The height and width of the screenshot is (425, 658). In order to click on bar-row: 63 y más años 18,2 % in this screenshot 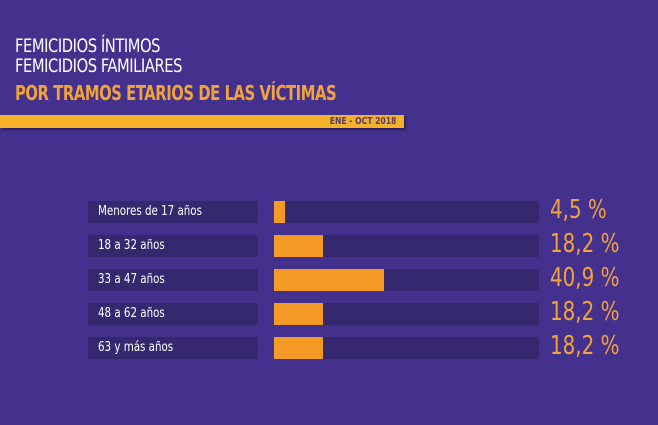, I will do `click(329, 346)`.